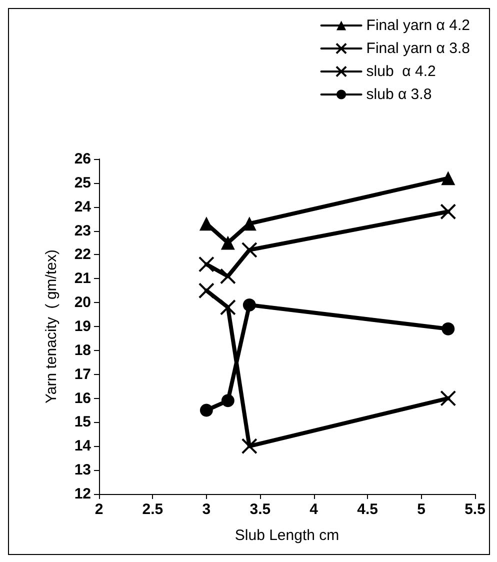  What do you see at coordinates (82, 374) in the screenshot?
I see `y-tick-label: 17` at bounding box center [82, 374].